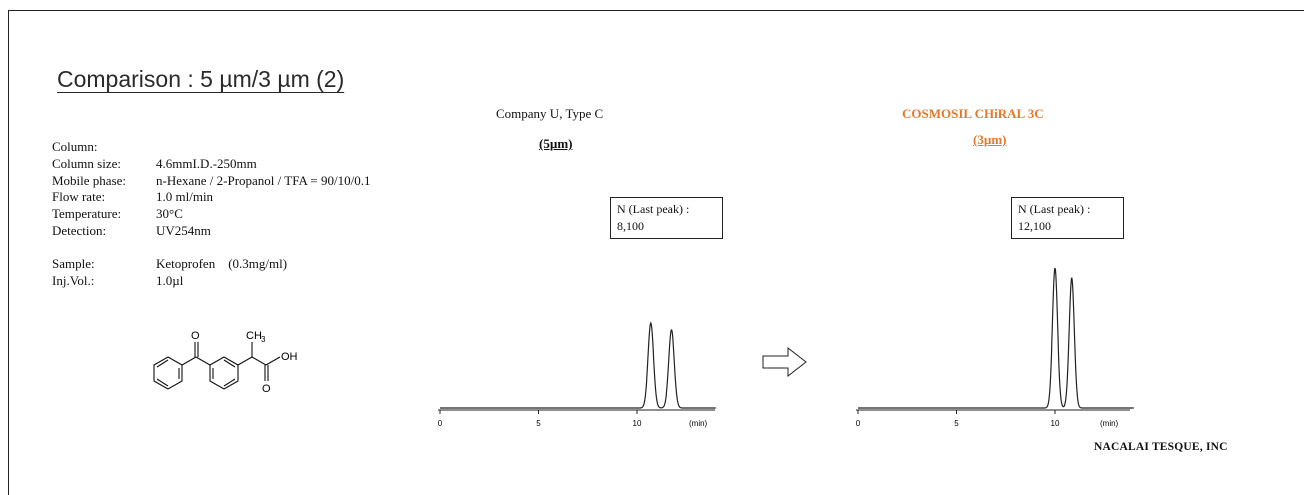 Image resolution: width=1304 pixels, height=495 pixels. I want to click on condition-row-detection: Detection: UV254nm, so click(211, 231).